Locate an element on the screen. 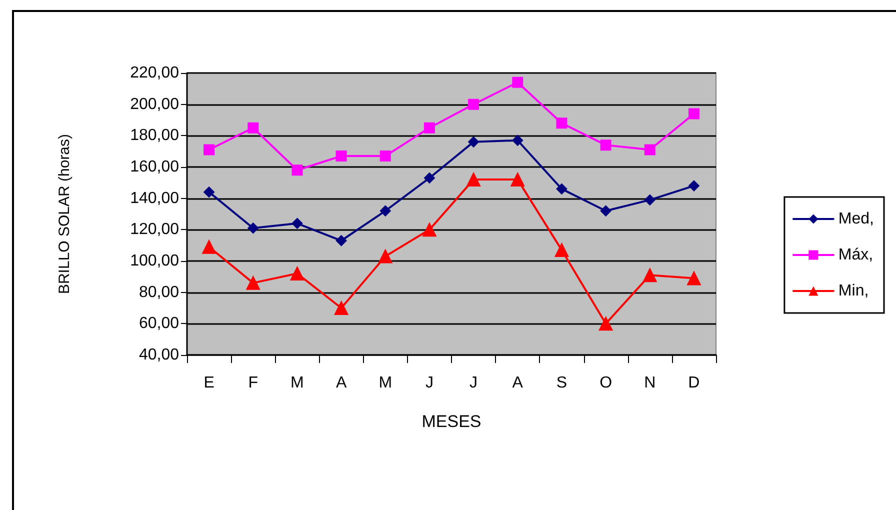 The height and width of the screenshot is (510, 896). x-tick-label: O is located at coordinates (606, 383).